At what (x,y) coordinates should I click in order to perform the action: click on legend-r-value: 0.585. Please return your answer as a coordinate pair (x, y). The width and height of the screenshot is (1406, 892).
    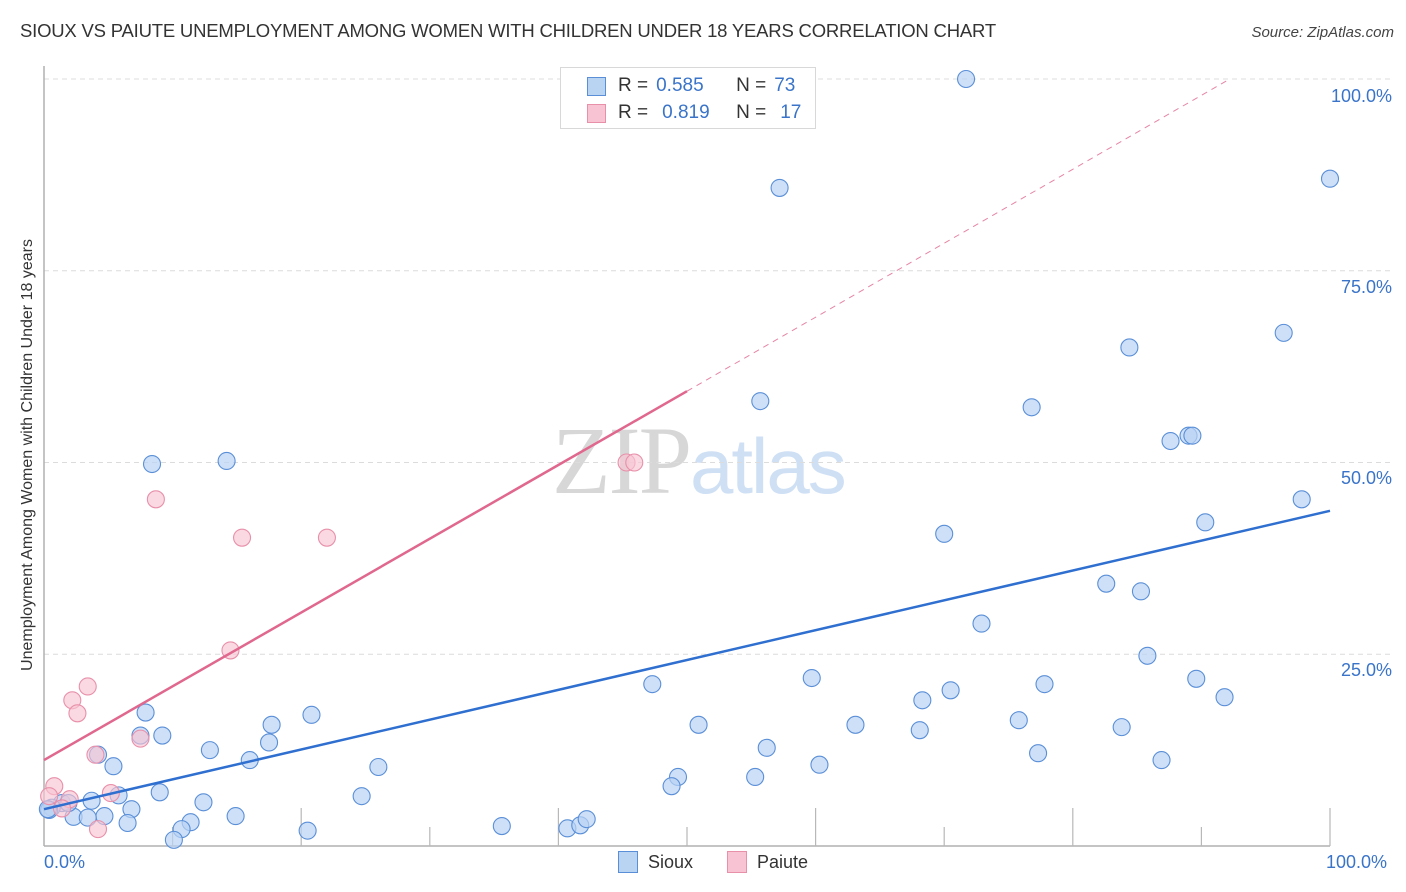
    Looking at the image, I should click on (680, 85).